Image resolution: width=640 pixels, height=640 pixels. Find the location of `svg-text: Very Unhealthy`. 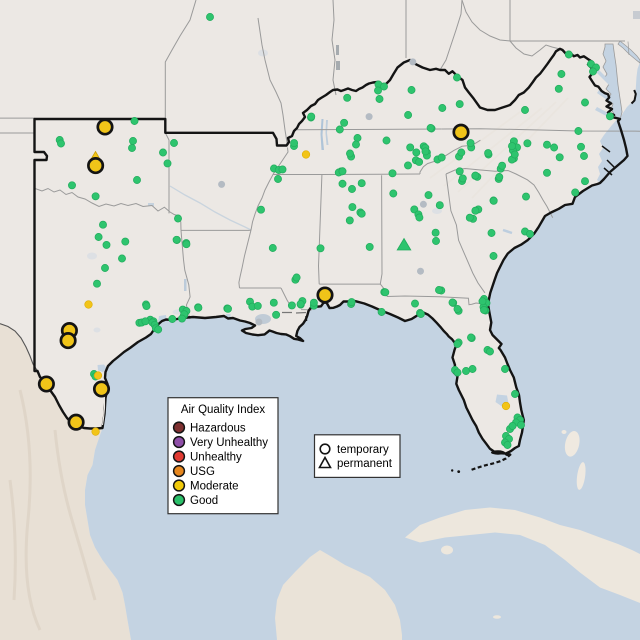

svg-text: Very Unhealthy is located at coordinates (229, 443).